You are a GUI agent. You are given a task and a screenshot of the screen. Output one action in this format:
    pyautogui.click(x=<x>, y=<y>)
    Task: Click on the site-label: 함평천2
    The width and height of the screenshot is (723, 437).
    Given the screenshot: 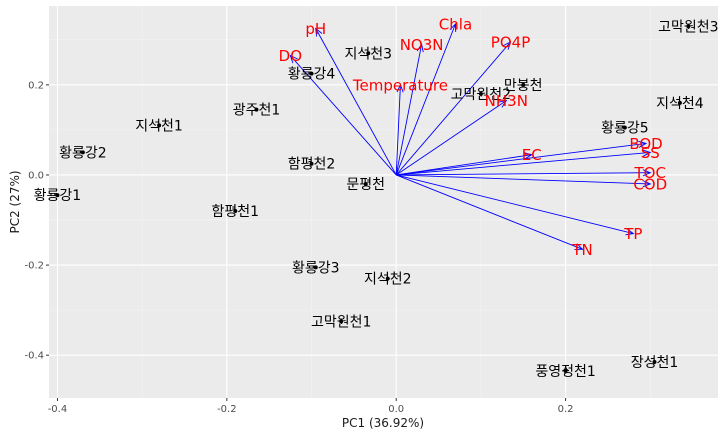 What is the action you would take?
    pyautogui.click(x=312, y=165)
    